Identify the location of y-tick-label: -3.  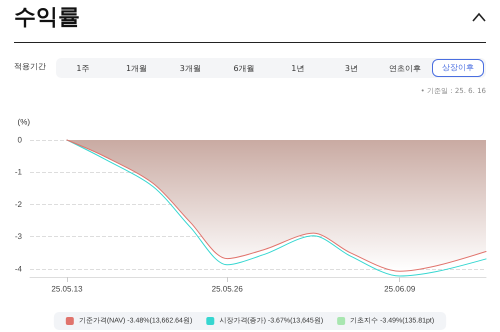
(18, 237).